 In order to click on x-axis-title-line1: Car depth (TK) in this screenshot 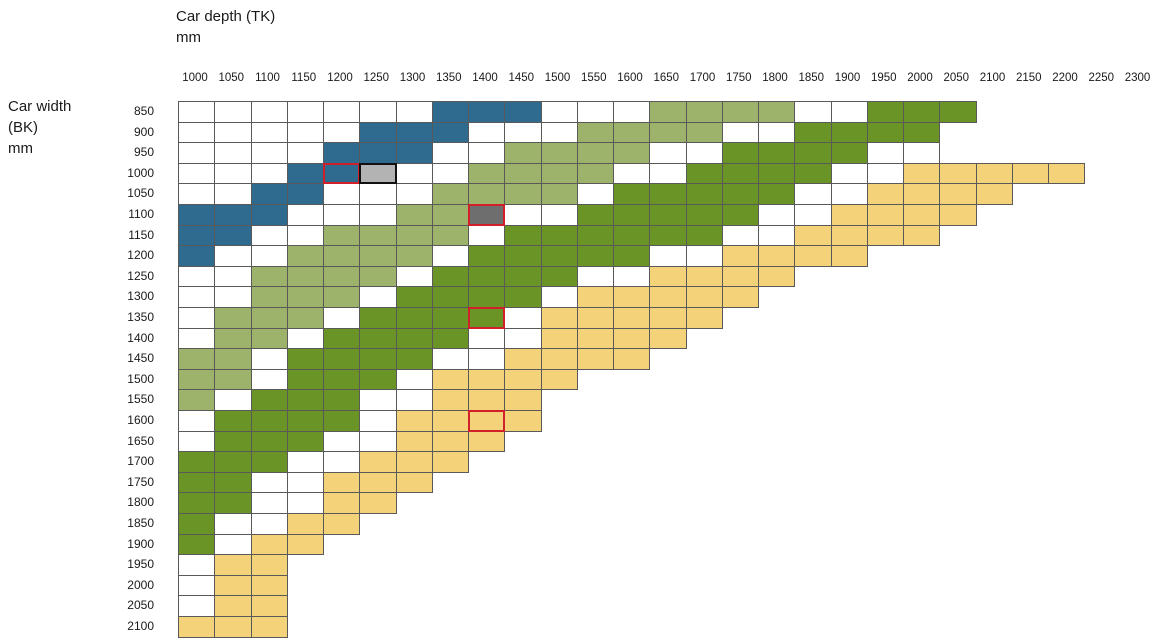, I will do `click(226, 16)`.